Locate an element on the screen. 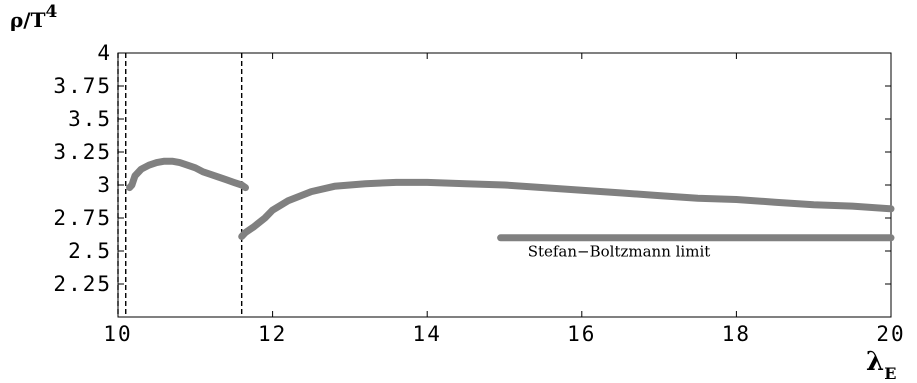  annotation-0: Stefan−Boltzmann limit is located at coordinates (619, 251).